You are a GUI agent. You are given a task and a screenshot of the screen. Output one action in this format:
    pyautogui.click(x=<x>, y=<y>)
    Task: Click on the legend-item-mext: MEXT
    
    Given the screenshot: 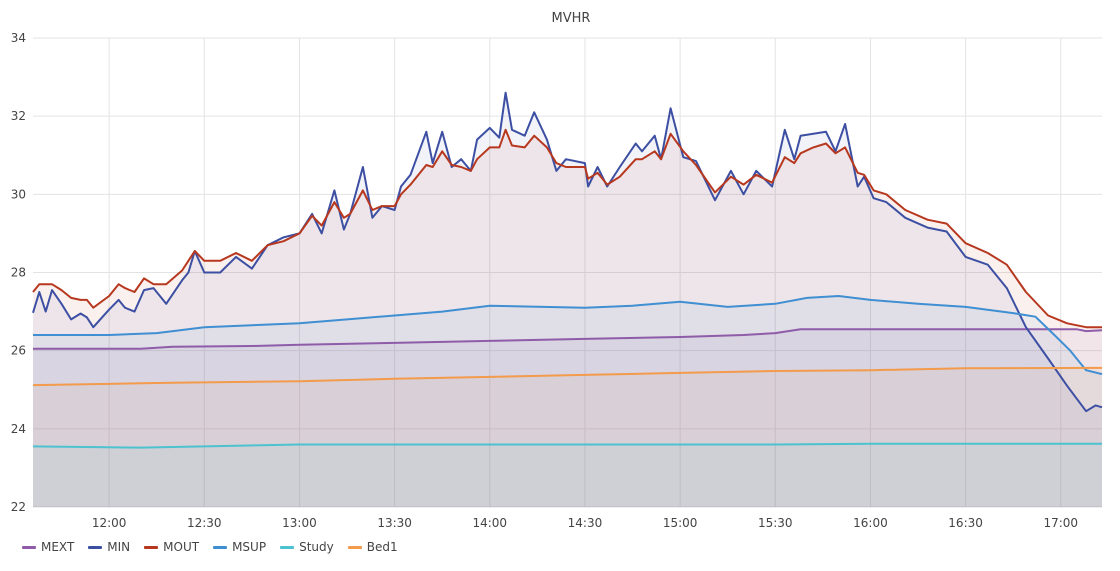 What is the action you would take?
    pyautogui.click(x=48, y=547)
    